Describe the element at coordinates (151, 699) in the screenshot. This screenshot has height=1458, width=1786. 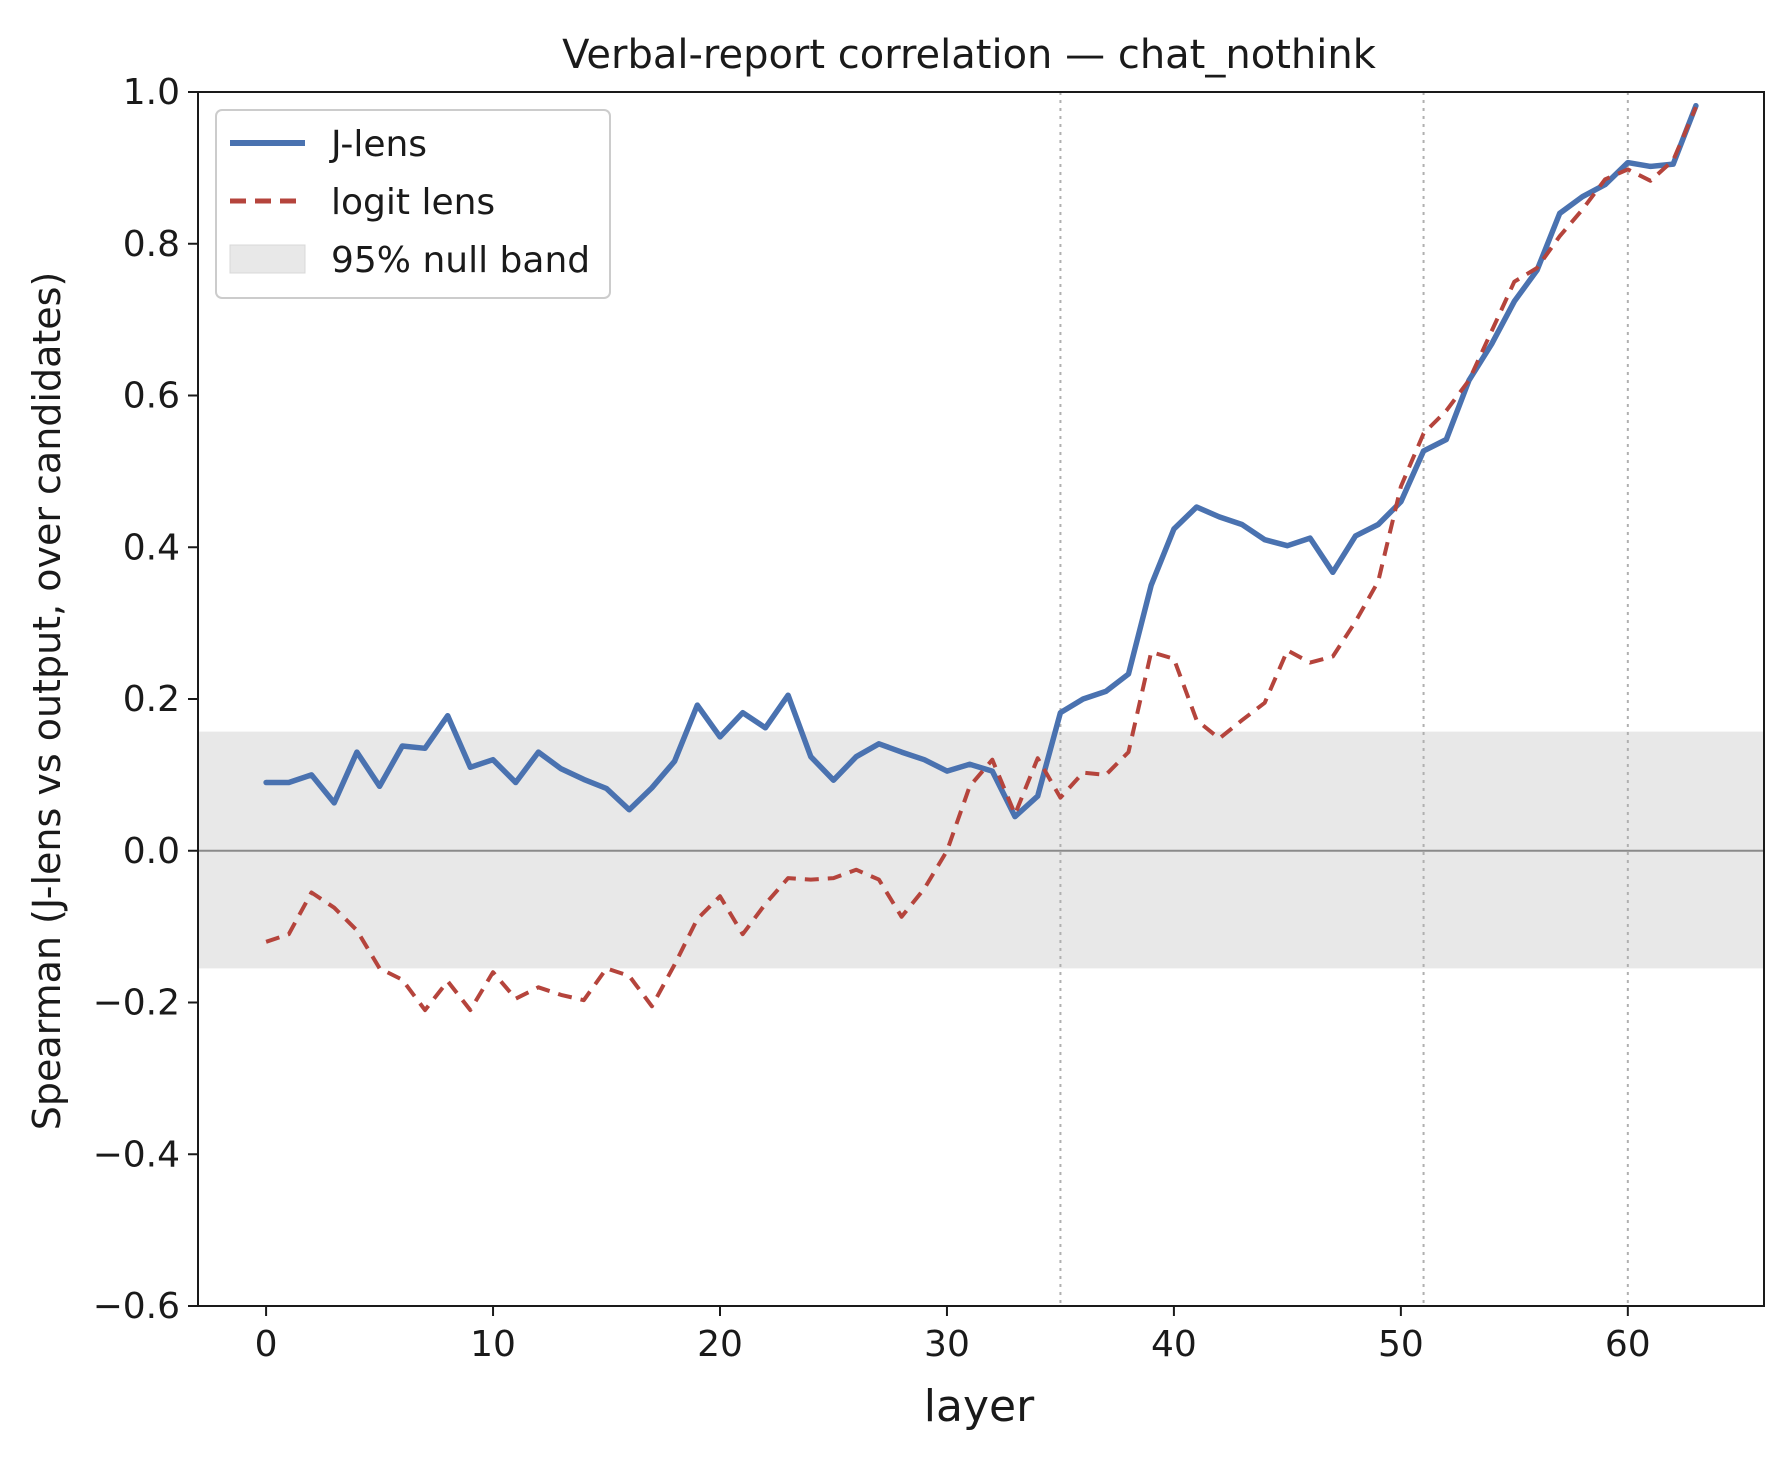
I see `y-tick-label: 0.2` at that location.